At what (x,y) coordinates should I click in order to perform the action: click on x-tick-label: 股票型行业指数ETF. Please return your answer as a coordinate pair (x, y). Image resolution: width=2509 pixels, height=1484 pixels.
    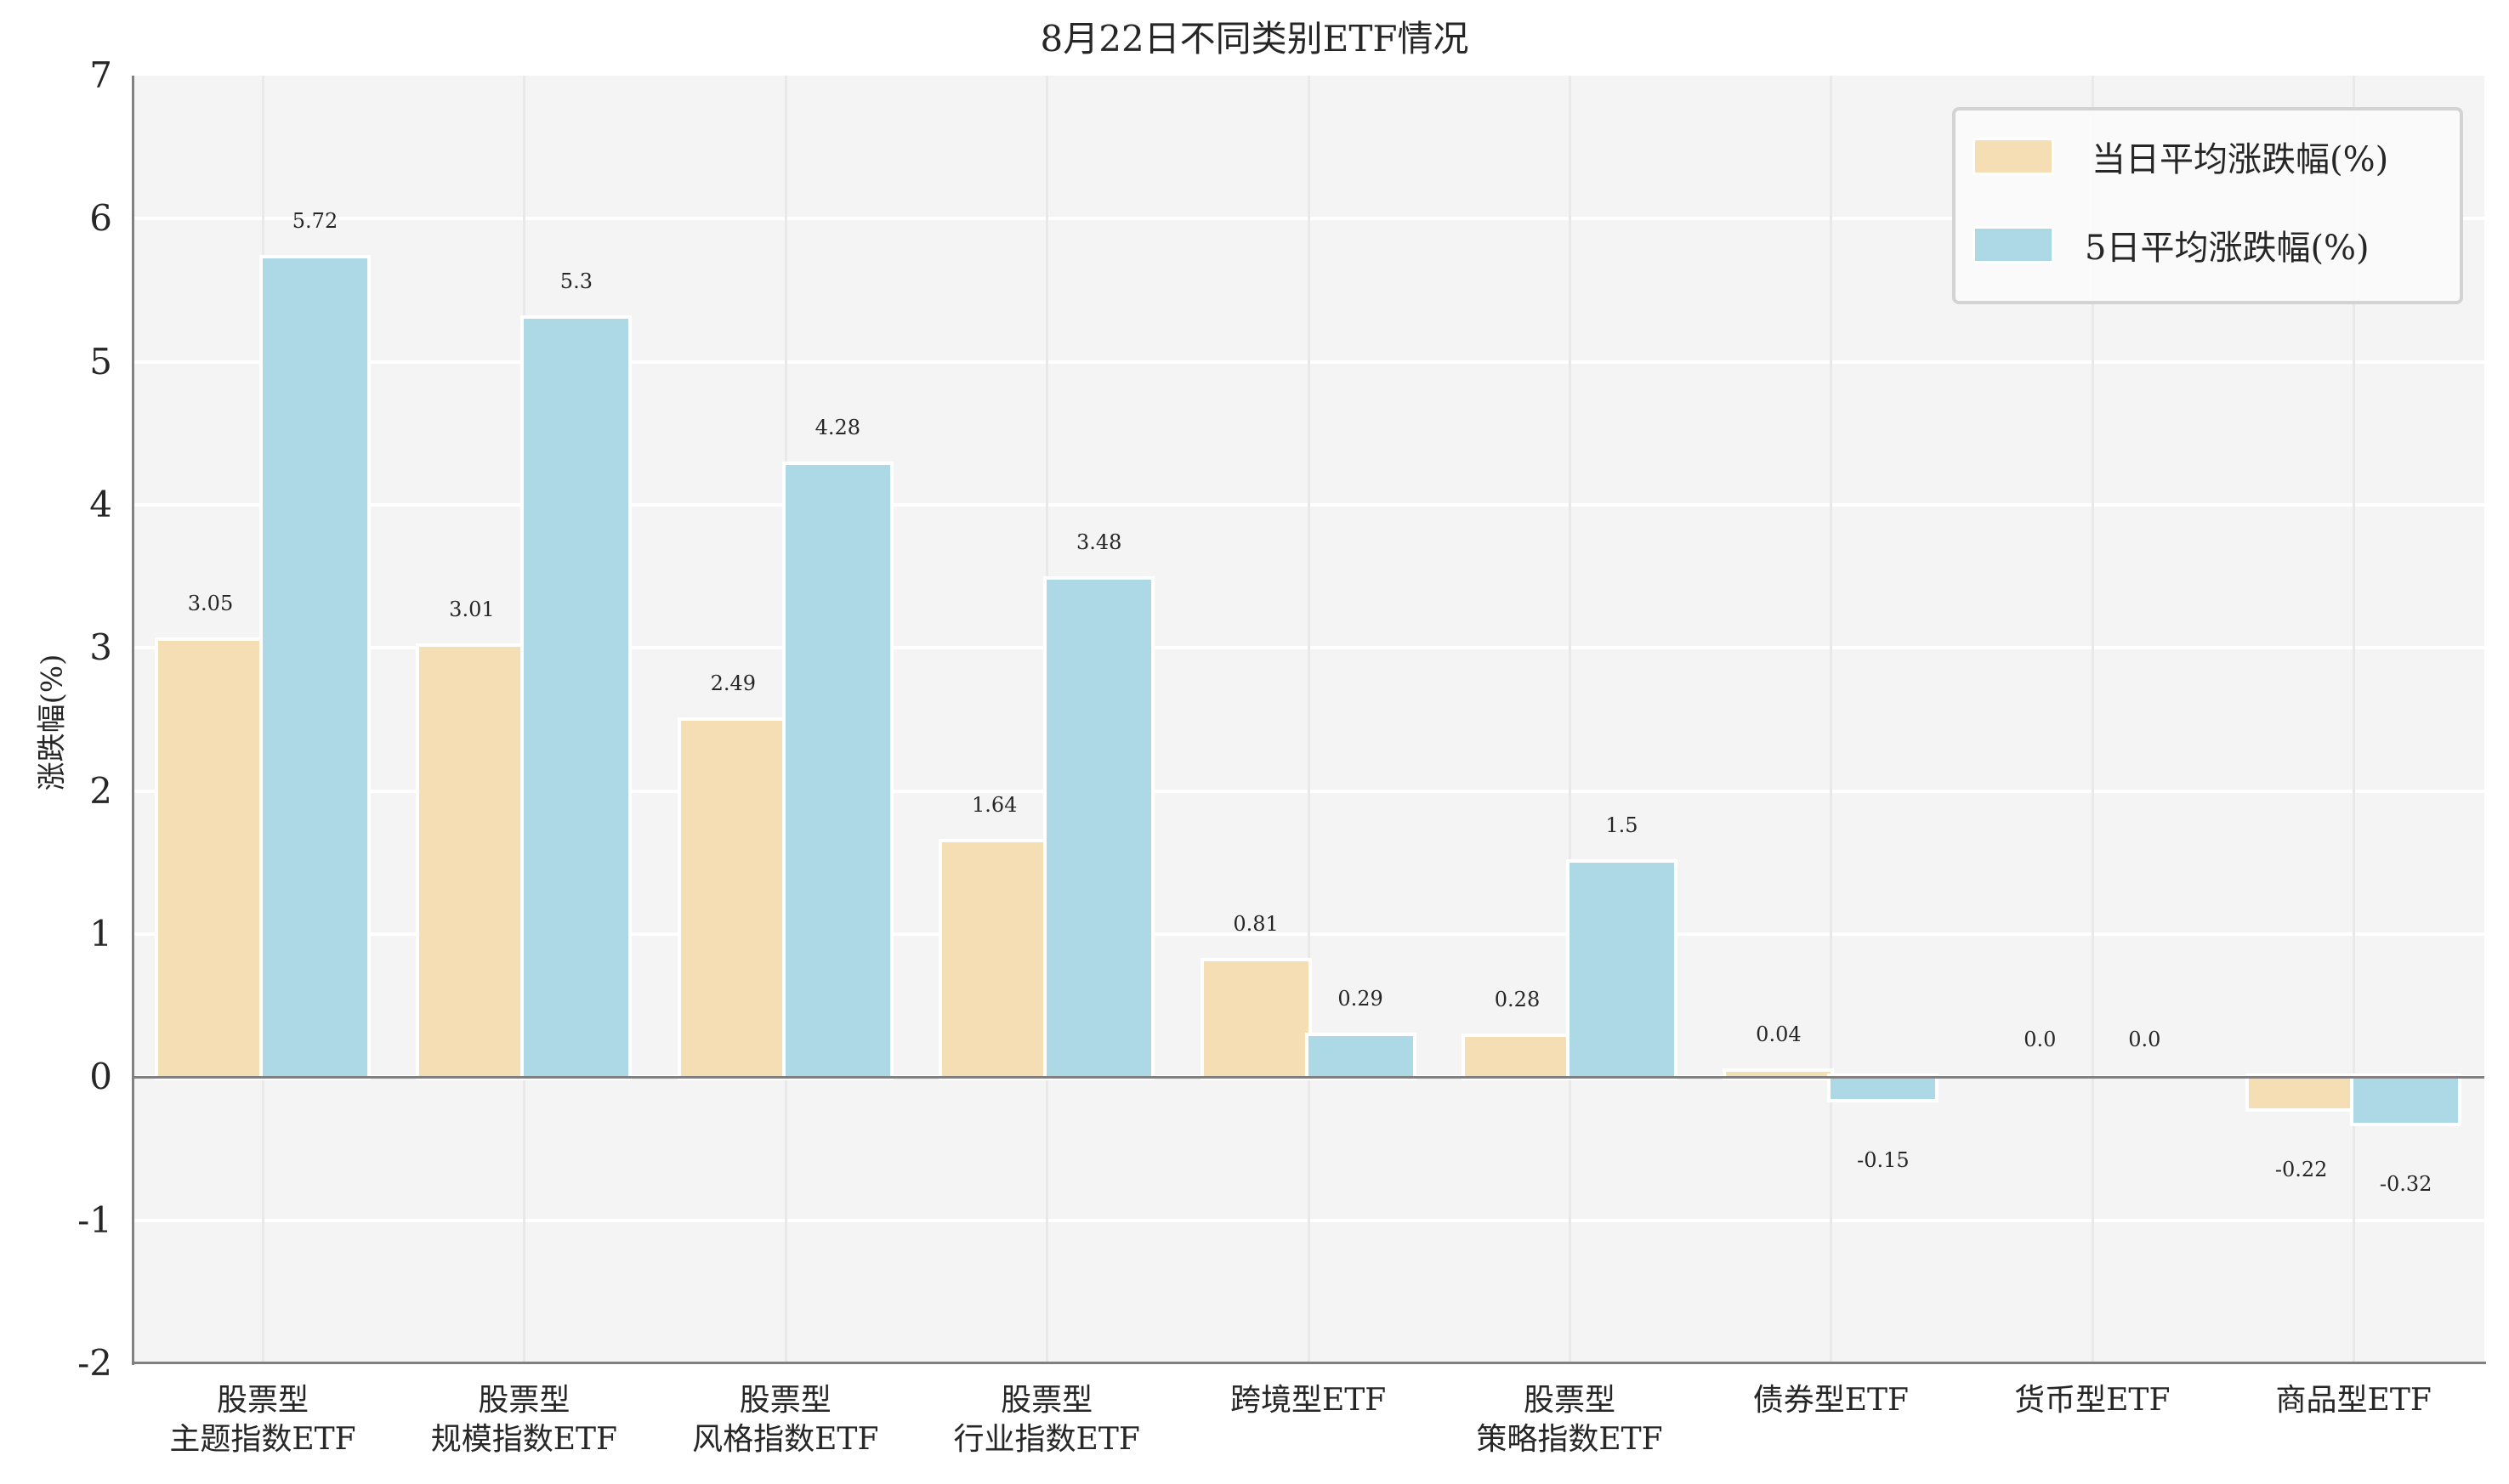
    Looking at the image, I should click on (1046, 1420).